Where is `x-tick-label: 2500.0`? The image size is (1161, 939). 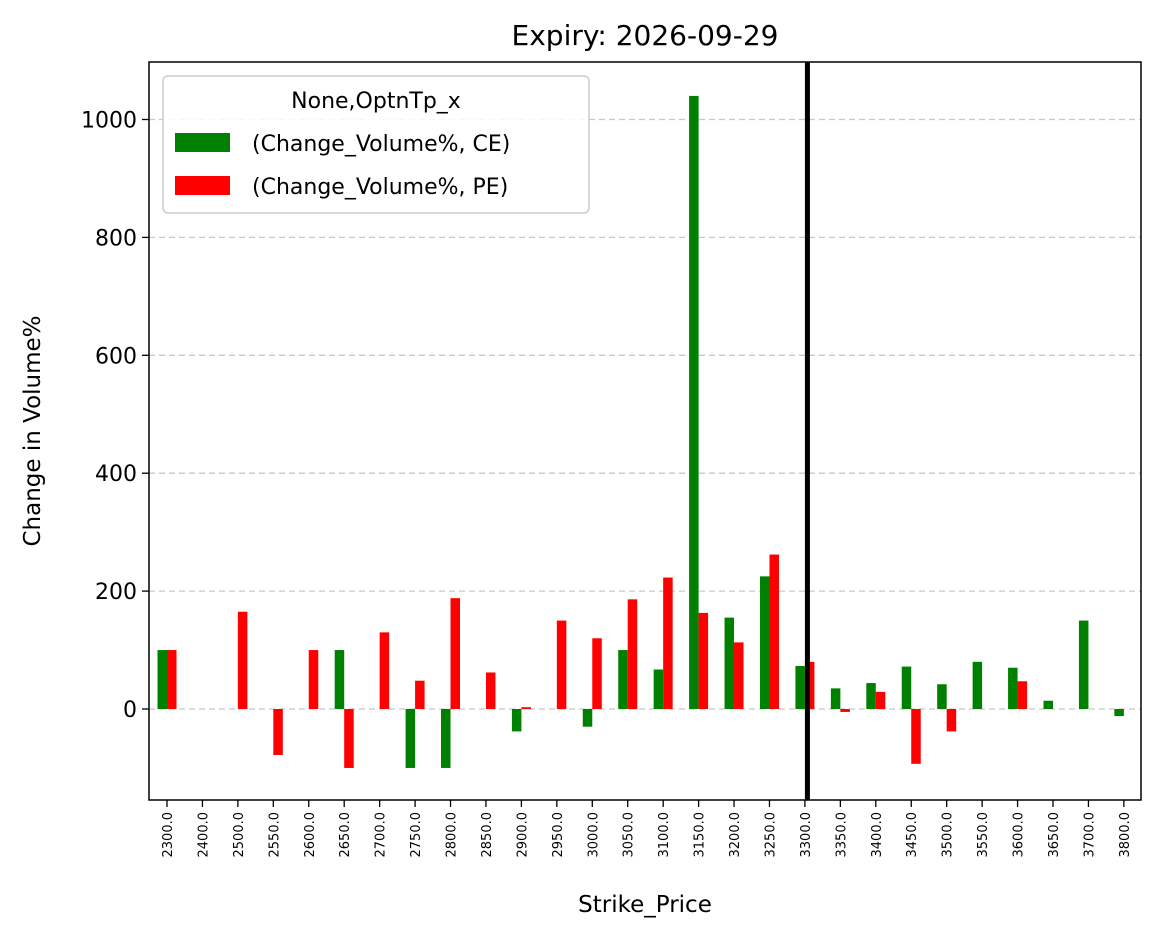 x-tick-label: 2500.0 is located at coordinates (239, 835).